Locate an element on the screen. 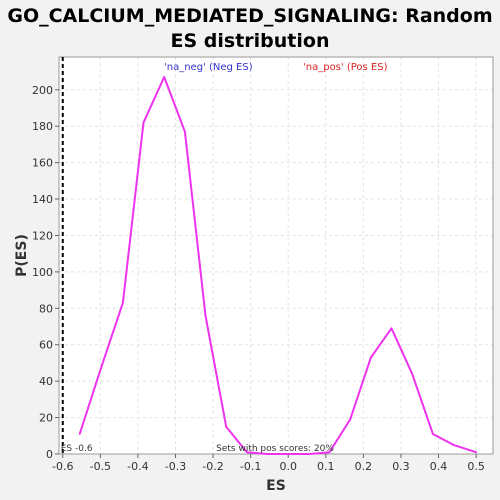  y-tick-label: 160 is located at coordinates (42, 163).